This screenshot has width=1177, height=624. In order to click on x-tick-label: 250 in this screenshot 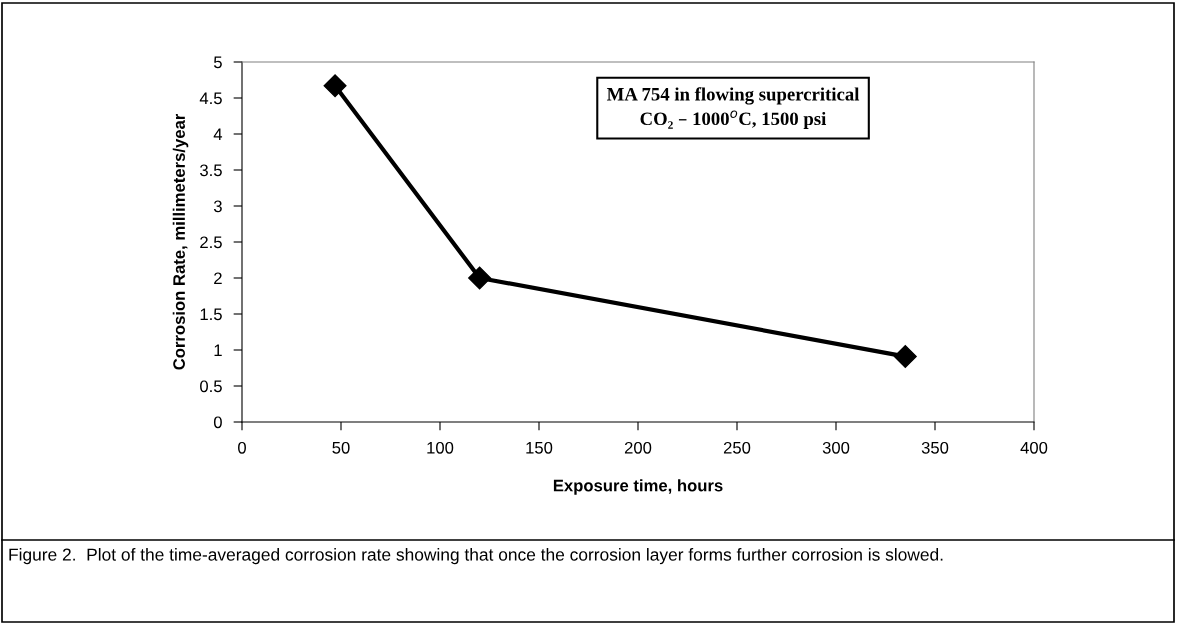, I will do `click(737, 447)`.